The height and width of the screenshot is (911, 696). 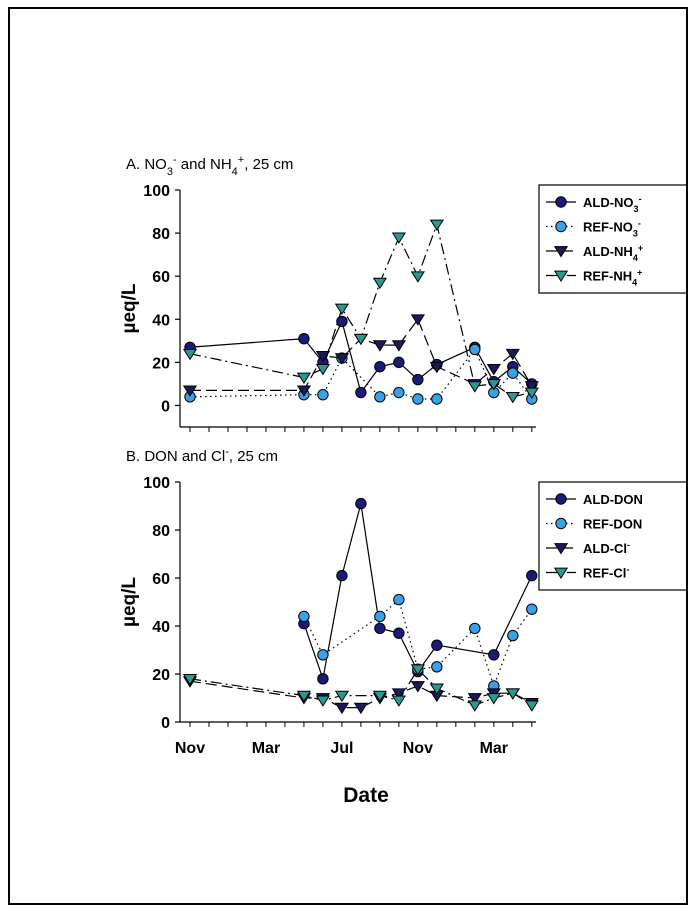 I want to click on legend-label: ALD-DON, so click(x=613, y=499).